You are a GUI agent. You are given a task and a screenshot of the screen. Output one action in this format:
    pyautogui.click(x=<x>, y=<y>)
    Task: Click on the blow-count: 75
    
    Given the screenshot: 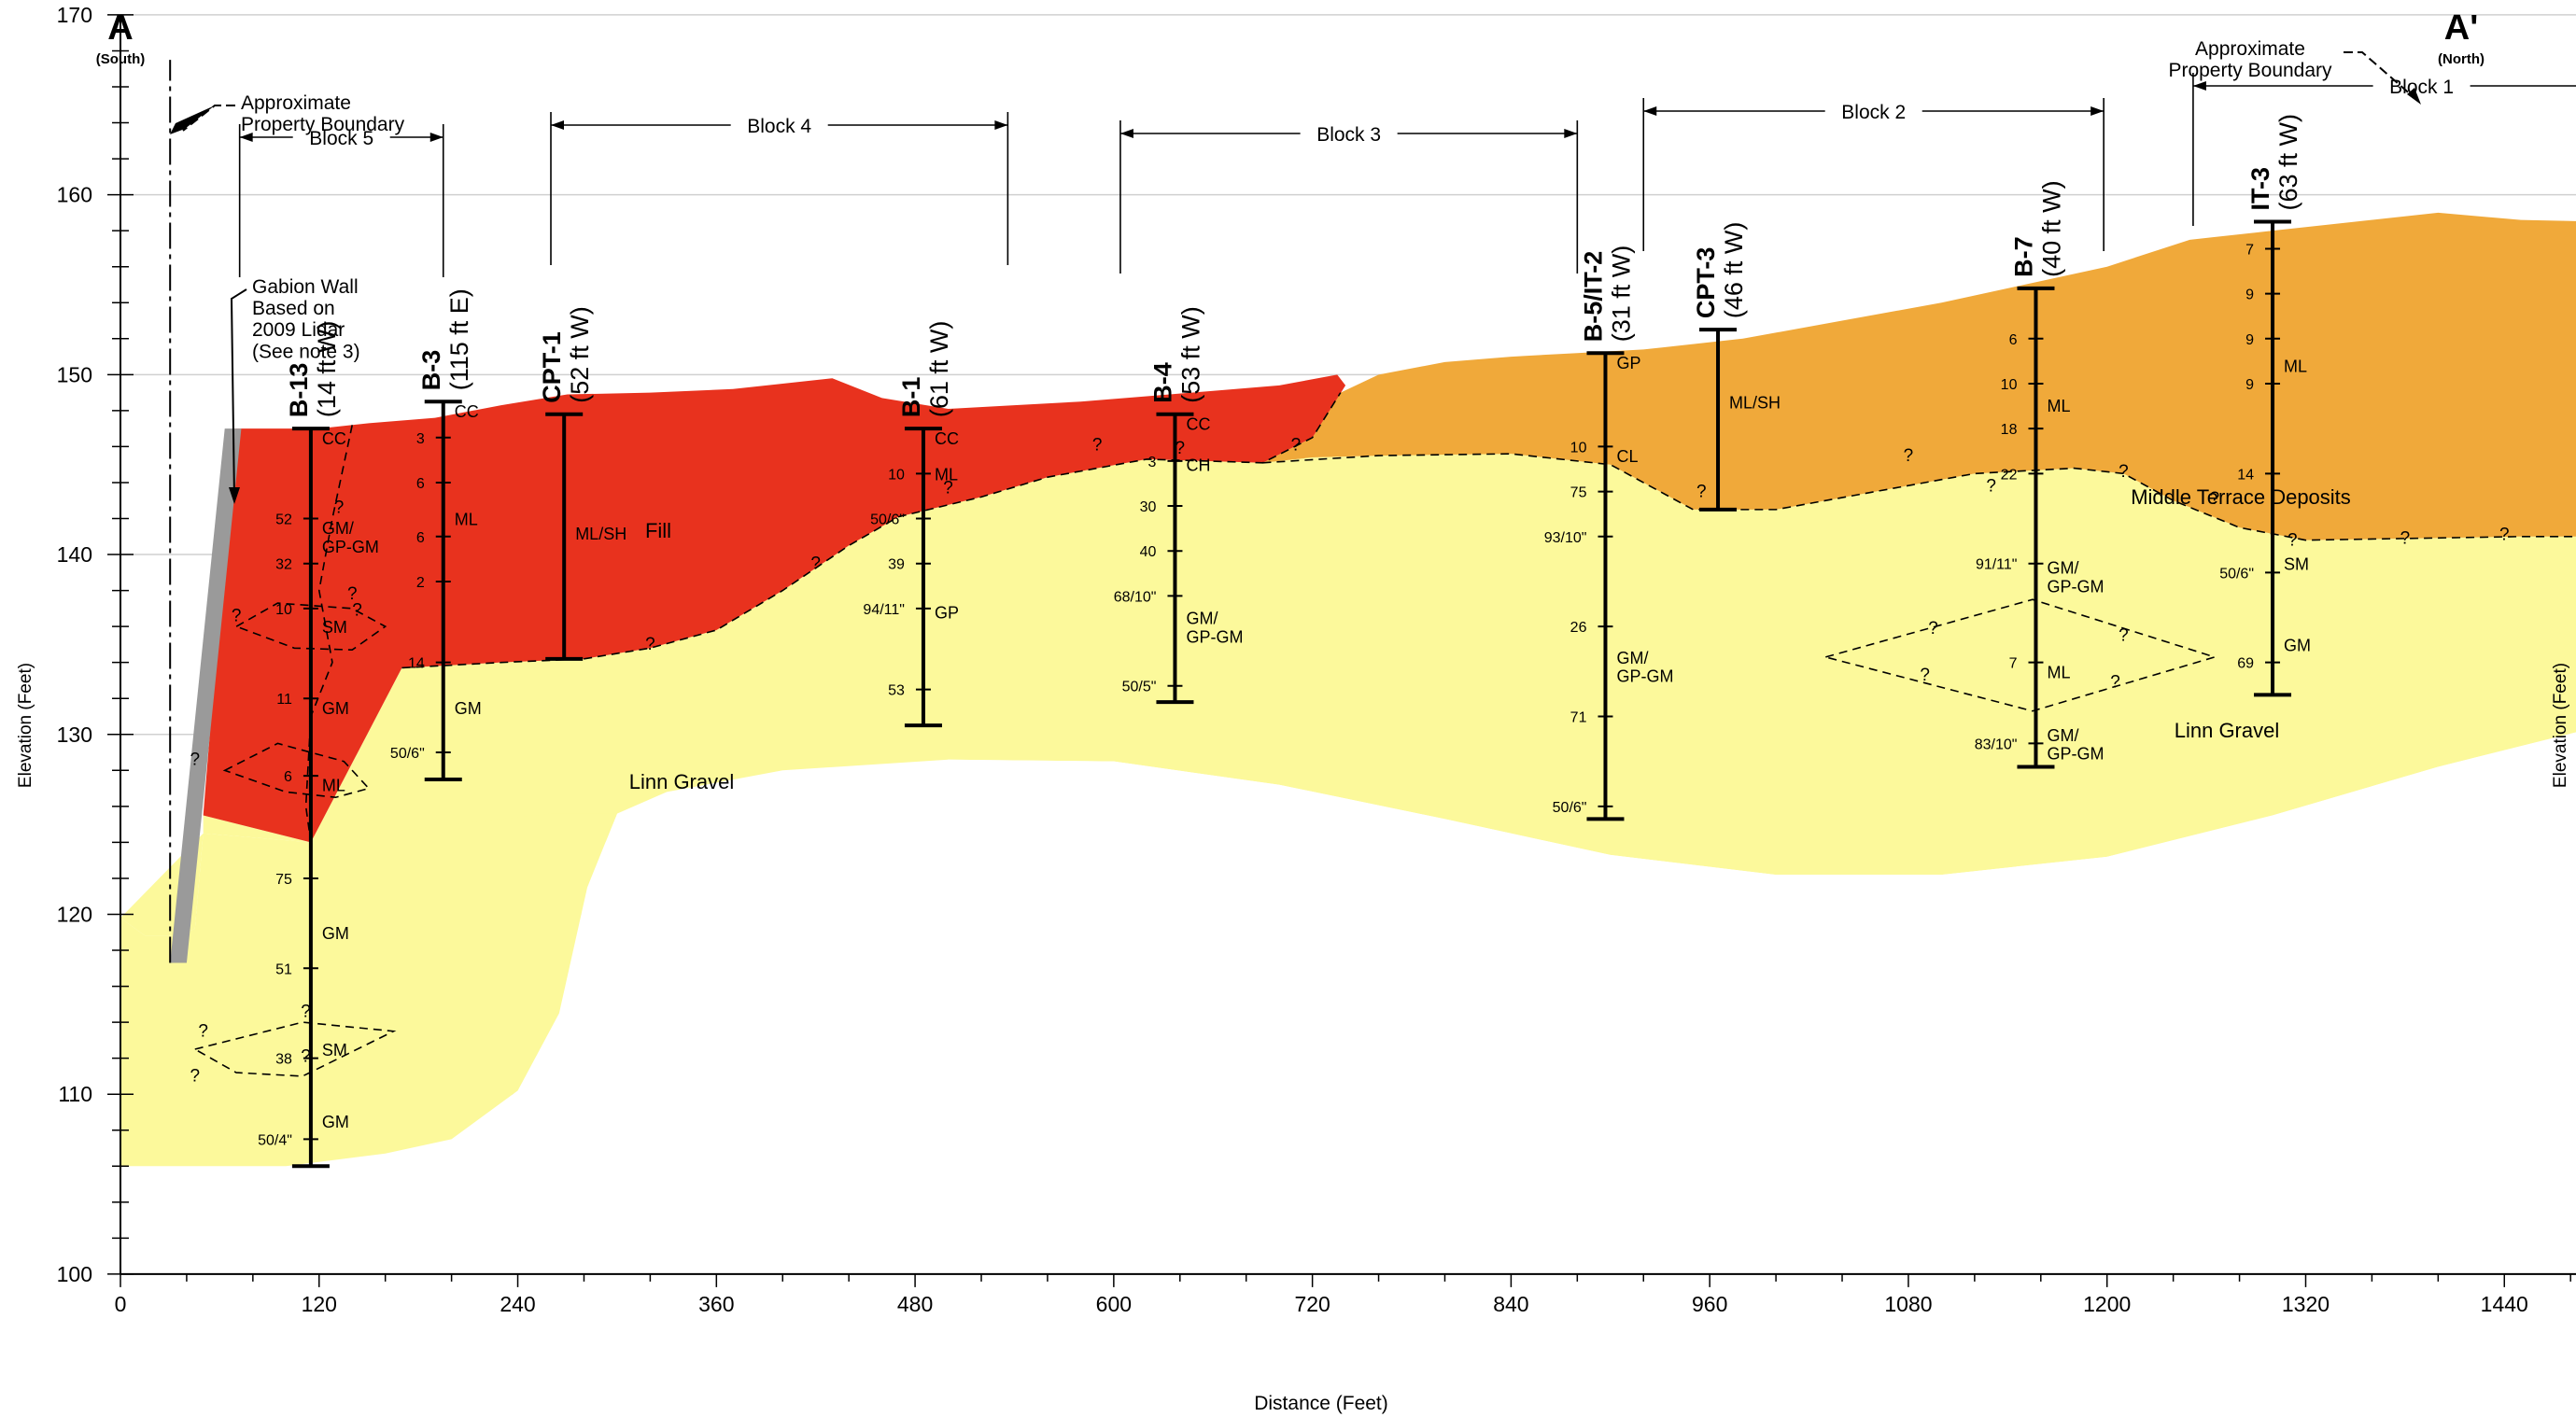 What is the action you would take?
    pyautogui.click(x=283, y=880)
    